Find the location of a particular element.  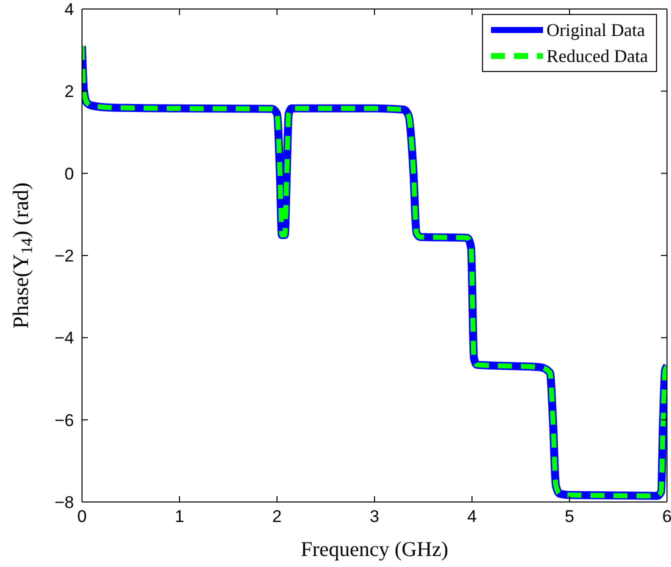

y-tick-label: −4 is located at coordinates (64, 338).